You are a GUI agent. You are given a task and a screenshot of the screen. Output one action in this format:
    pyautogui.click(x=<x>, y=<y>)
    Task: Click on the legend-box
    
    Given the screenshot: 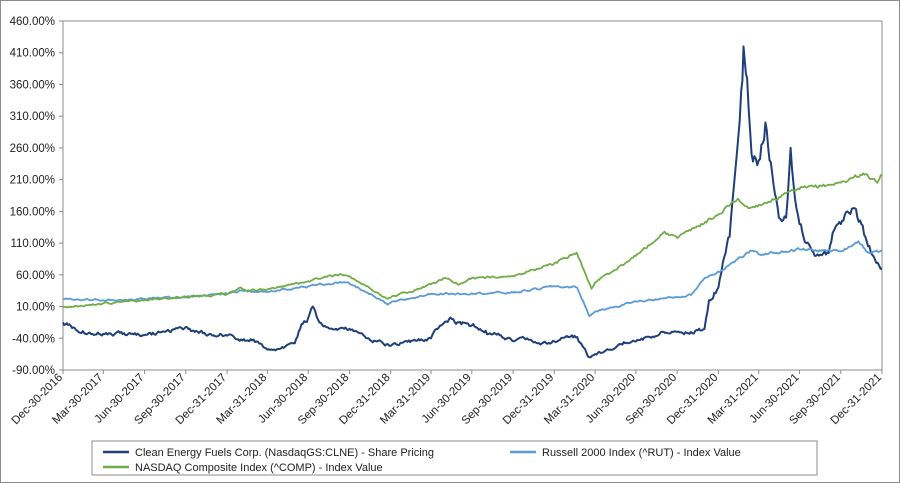 What is the action you would take?
    pyautogui.click(x=454, y=458)
    